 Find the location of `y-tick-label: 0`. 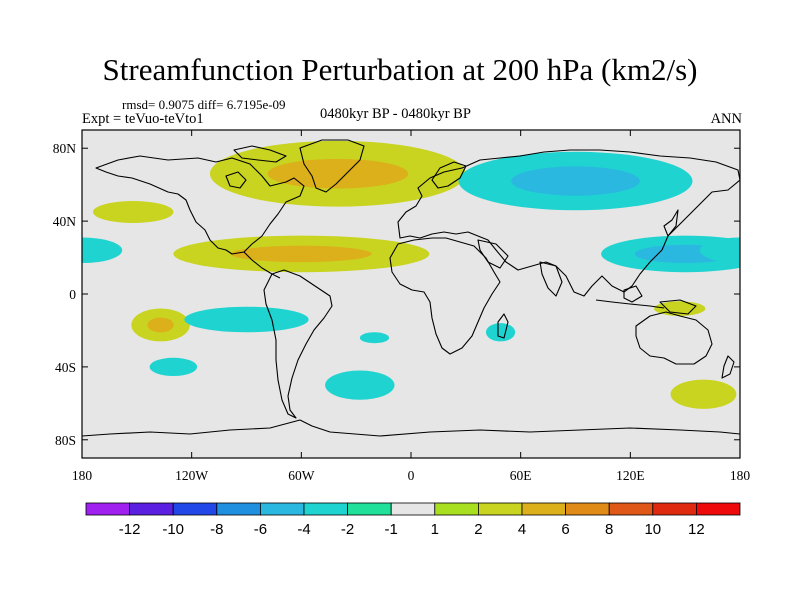

y-tick-label: 0 is located at coordinates (72, 294).